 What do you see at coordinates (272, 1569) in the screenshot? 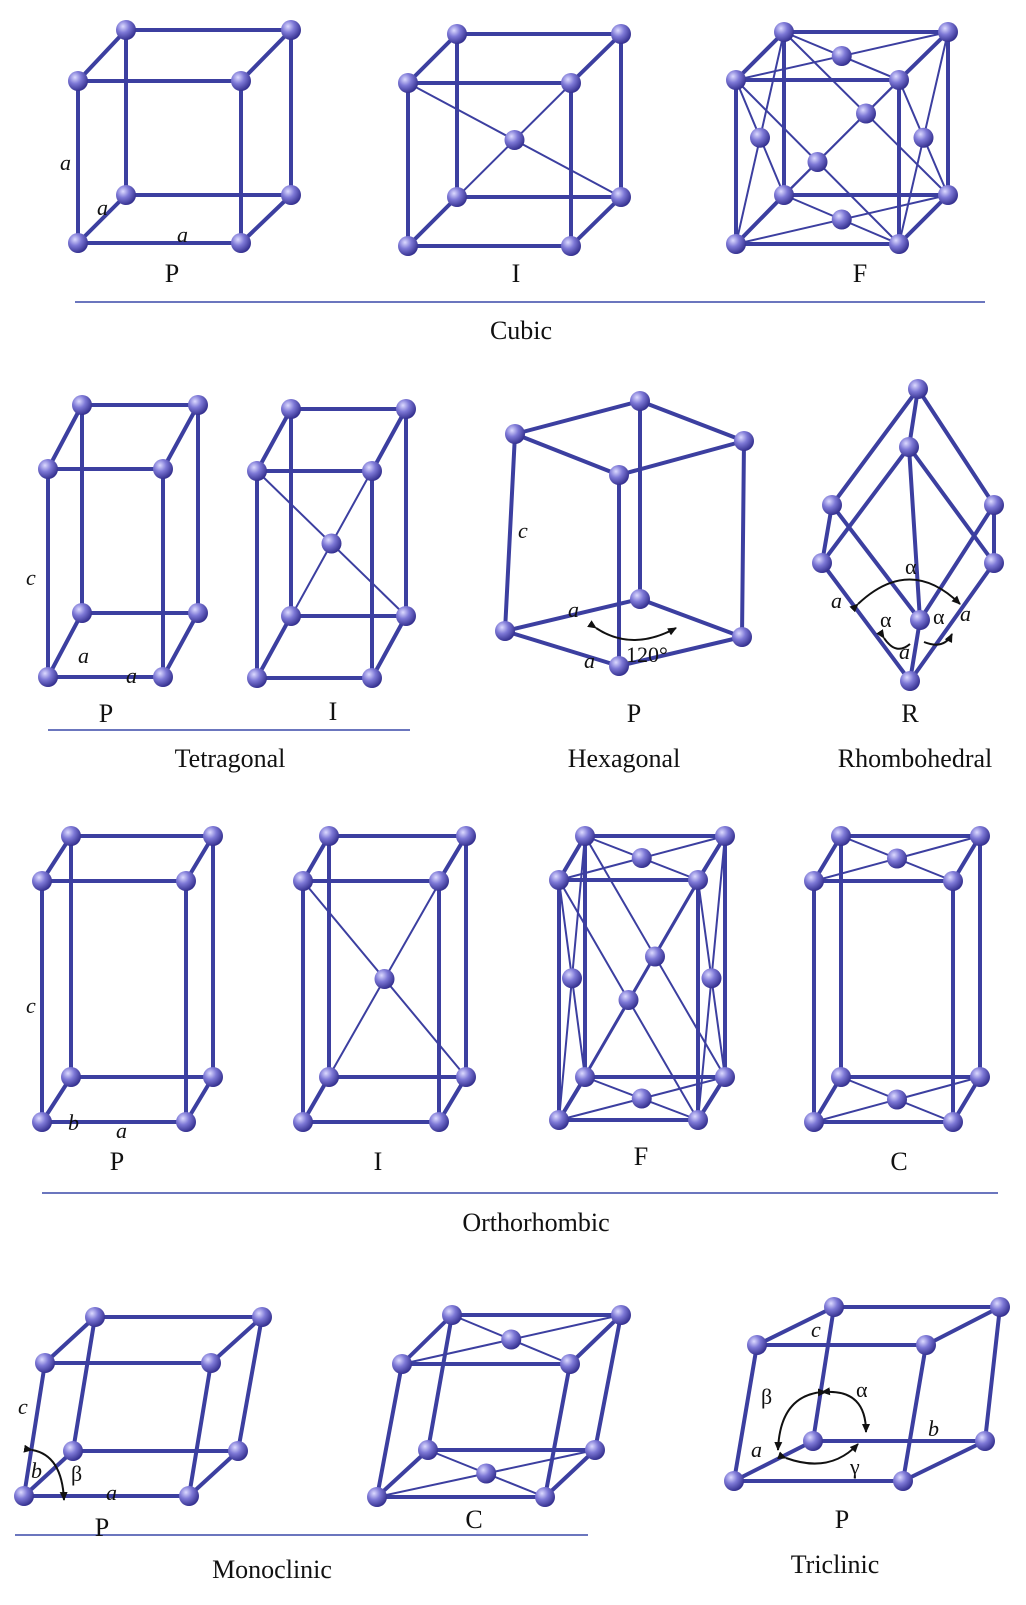
I see `group-label-monoclinic: Monoclinic` at bounding box center [272, 1569].